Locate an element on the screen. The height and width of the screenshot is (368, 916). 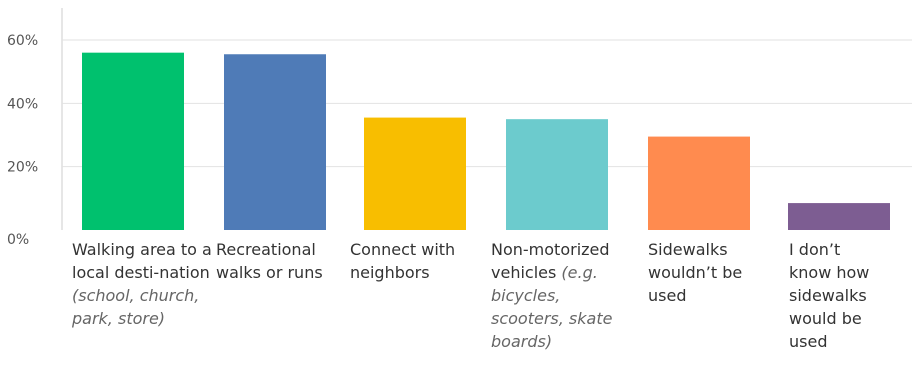
category-label-text: Recreational walks or runs is located at coordinates (269, 261).